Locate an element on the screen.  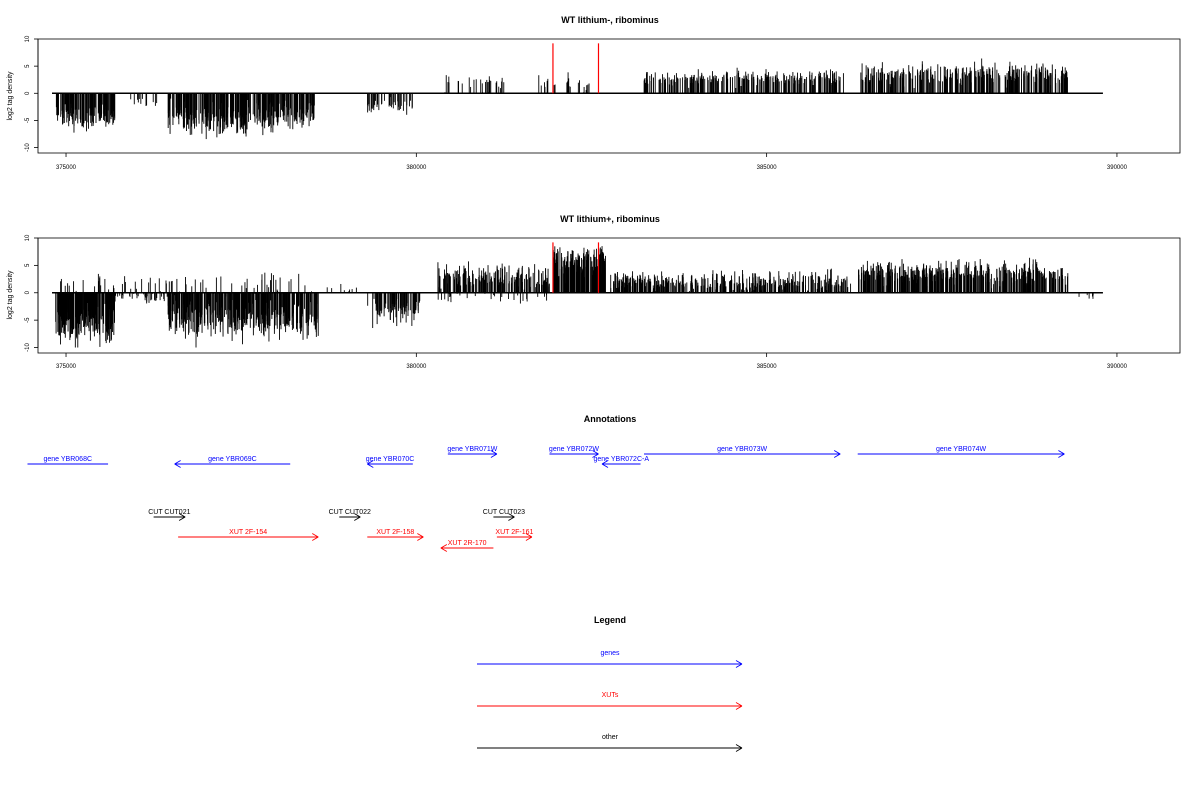
feature-xut: XUT 2F-158 is located at coordinates (395, 535).